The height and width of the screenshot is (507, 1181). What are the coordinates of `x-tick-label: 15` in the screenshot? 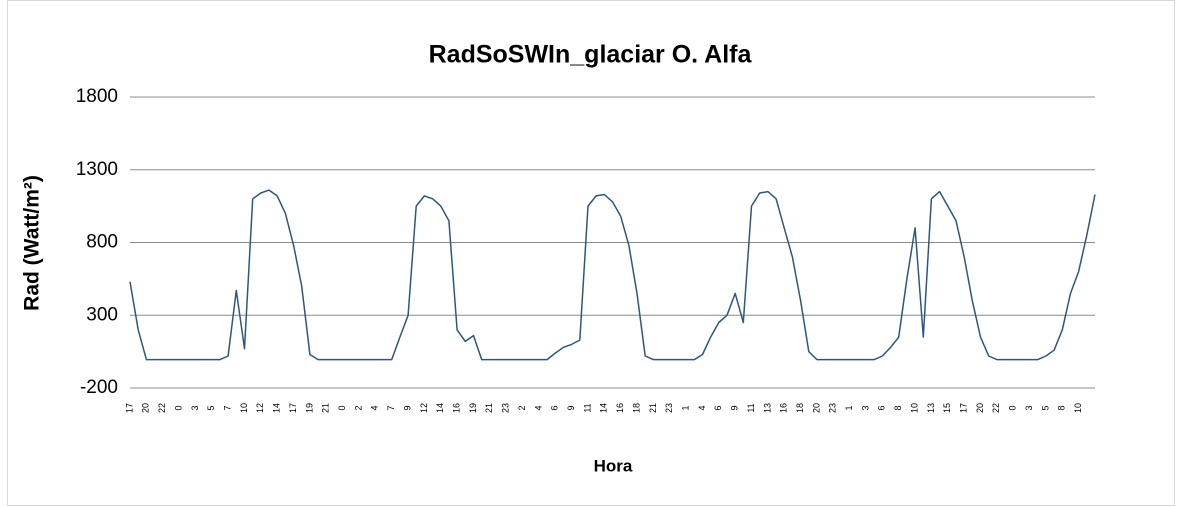 It's located at (947, 408).